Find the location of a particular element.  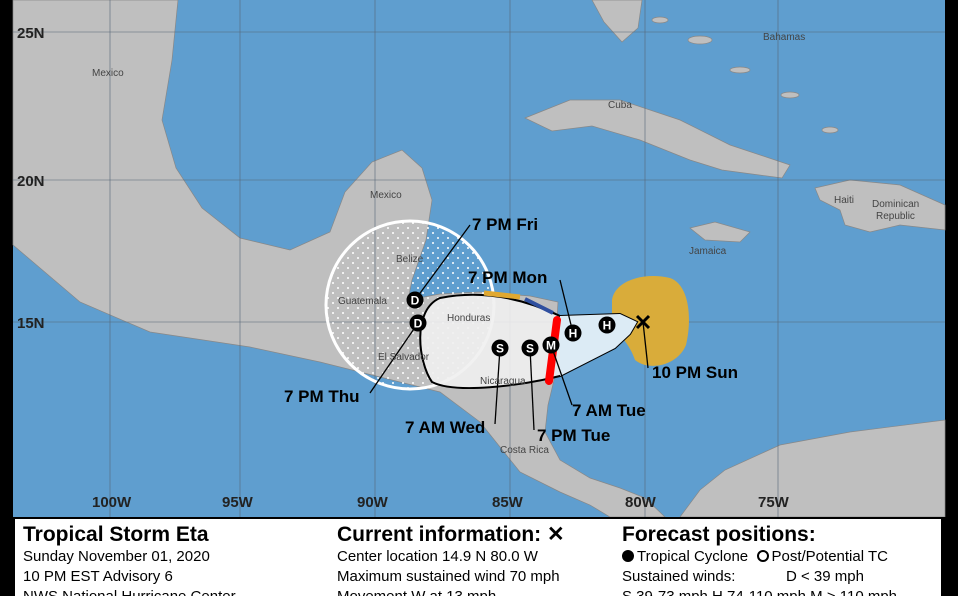

time-label: 7 PM Thu is located at coordinates (322, 396).